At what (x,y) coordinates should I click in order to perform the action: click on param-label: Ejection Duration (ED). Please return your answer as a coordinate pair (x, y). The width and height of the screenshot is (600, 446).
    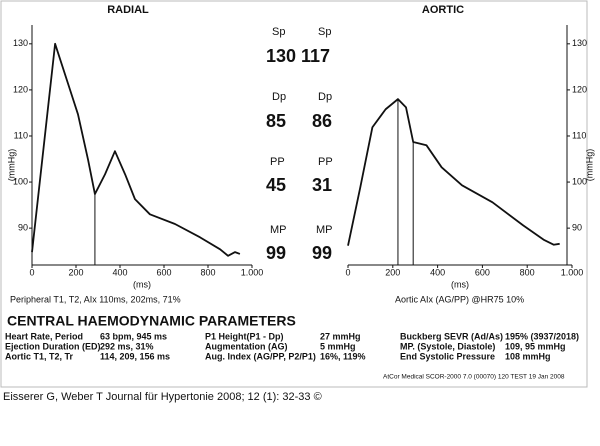
    Looking at the image, I should click on (53, 346).